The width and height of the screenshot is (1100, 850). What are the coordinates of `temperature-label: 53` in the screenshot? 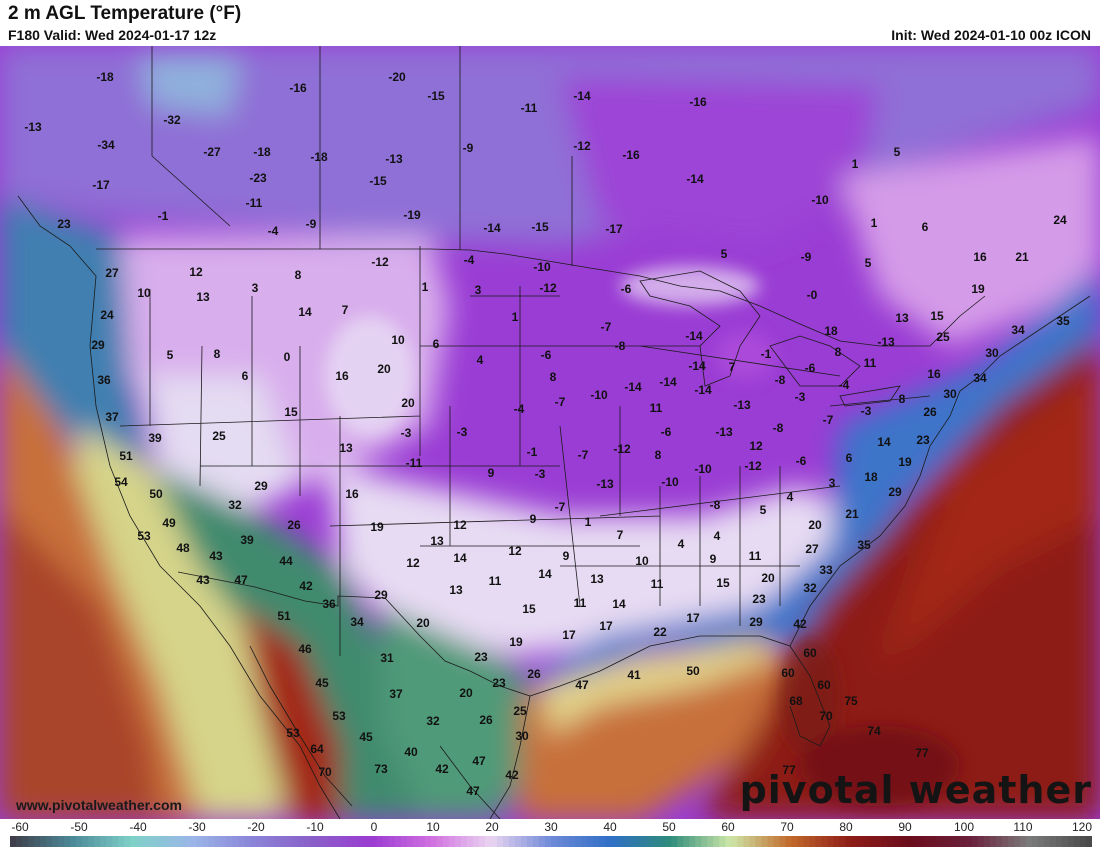 It's located at (339, 716).